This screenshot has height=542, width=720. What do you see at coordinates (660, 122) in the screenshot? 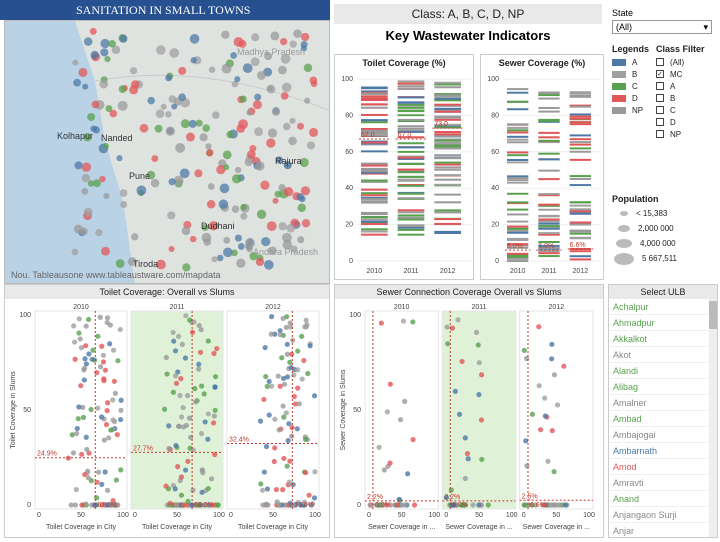
I see `checkbox` at bounding box center [660, 122].